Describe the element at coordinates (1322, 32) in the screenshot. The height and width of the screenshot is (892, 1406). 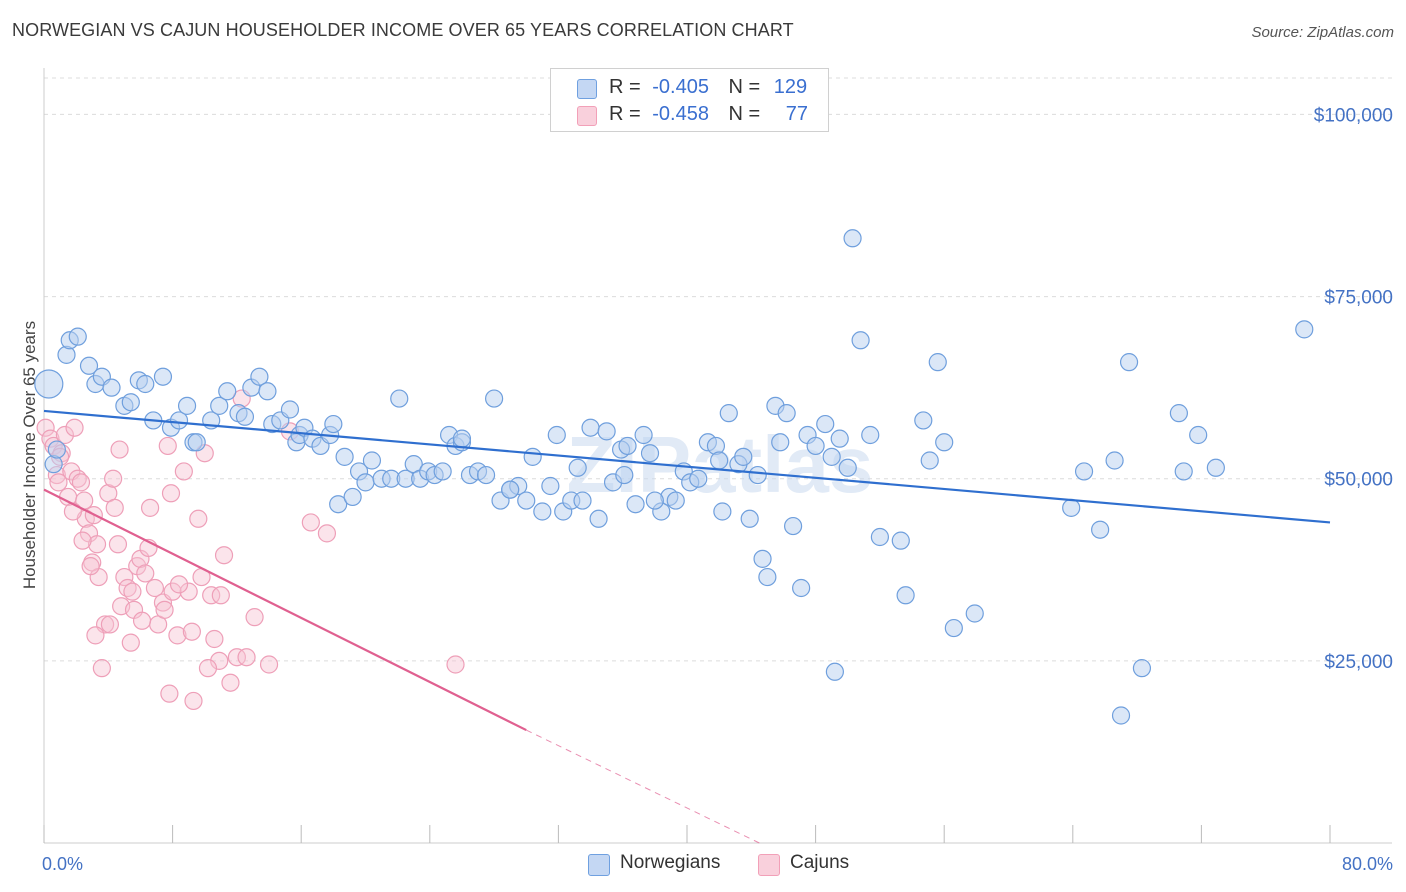
I see `source-label: Source: ZipAtlas.com` at that location.